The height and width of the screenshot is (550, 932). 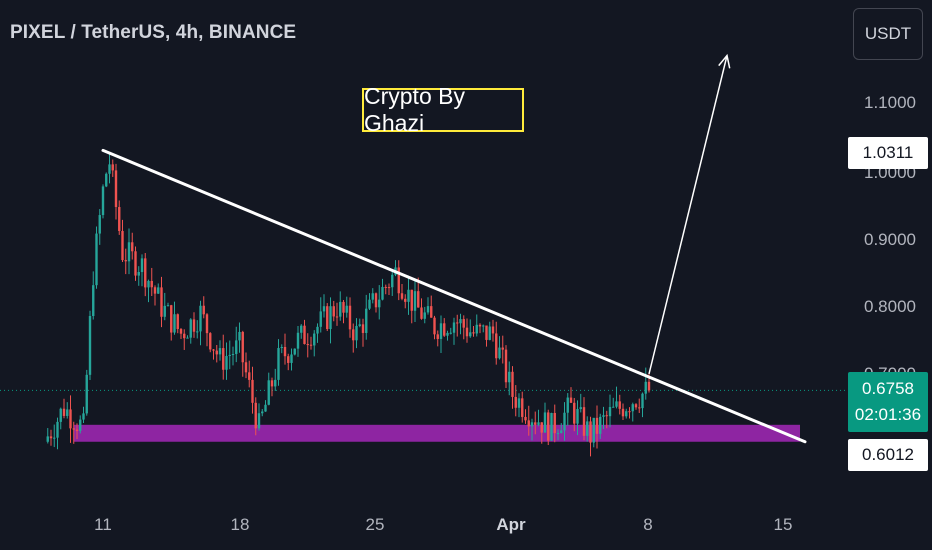 I want to click on watermark-label: Crypto By Ghazi, so click(x=443, y=109).